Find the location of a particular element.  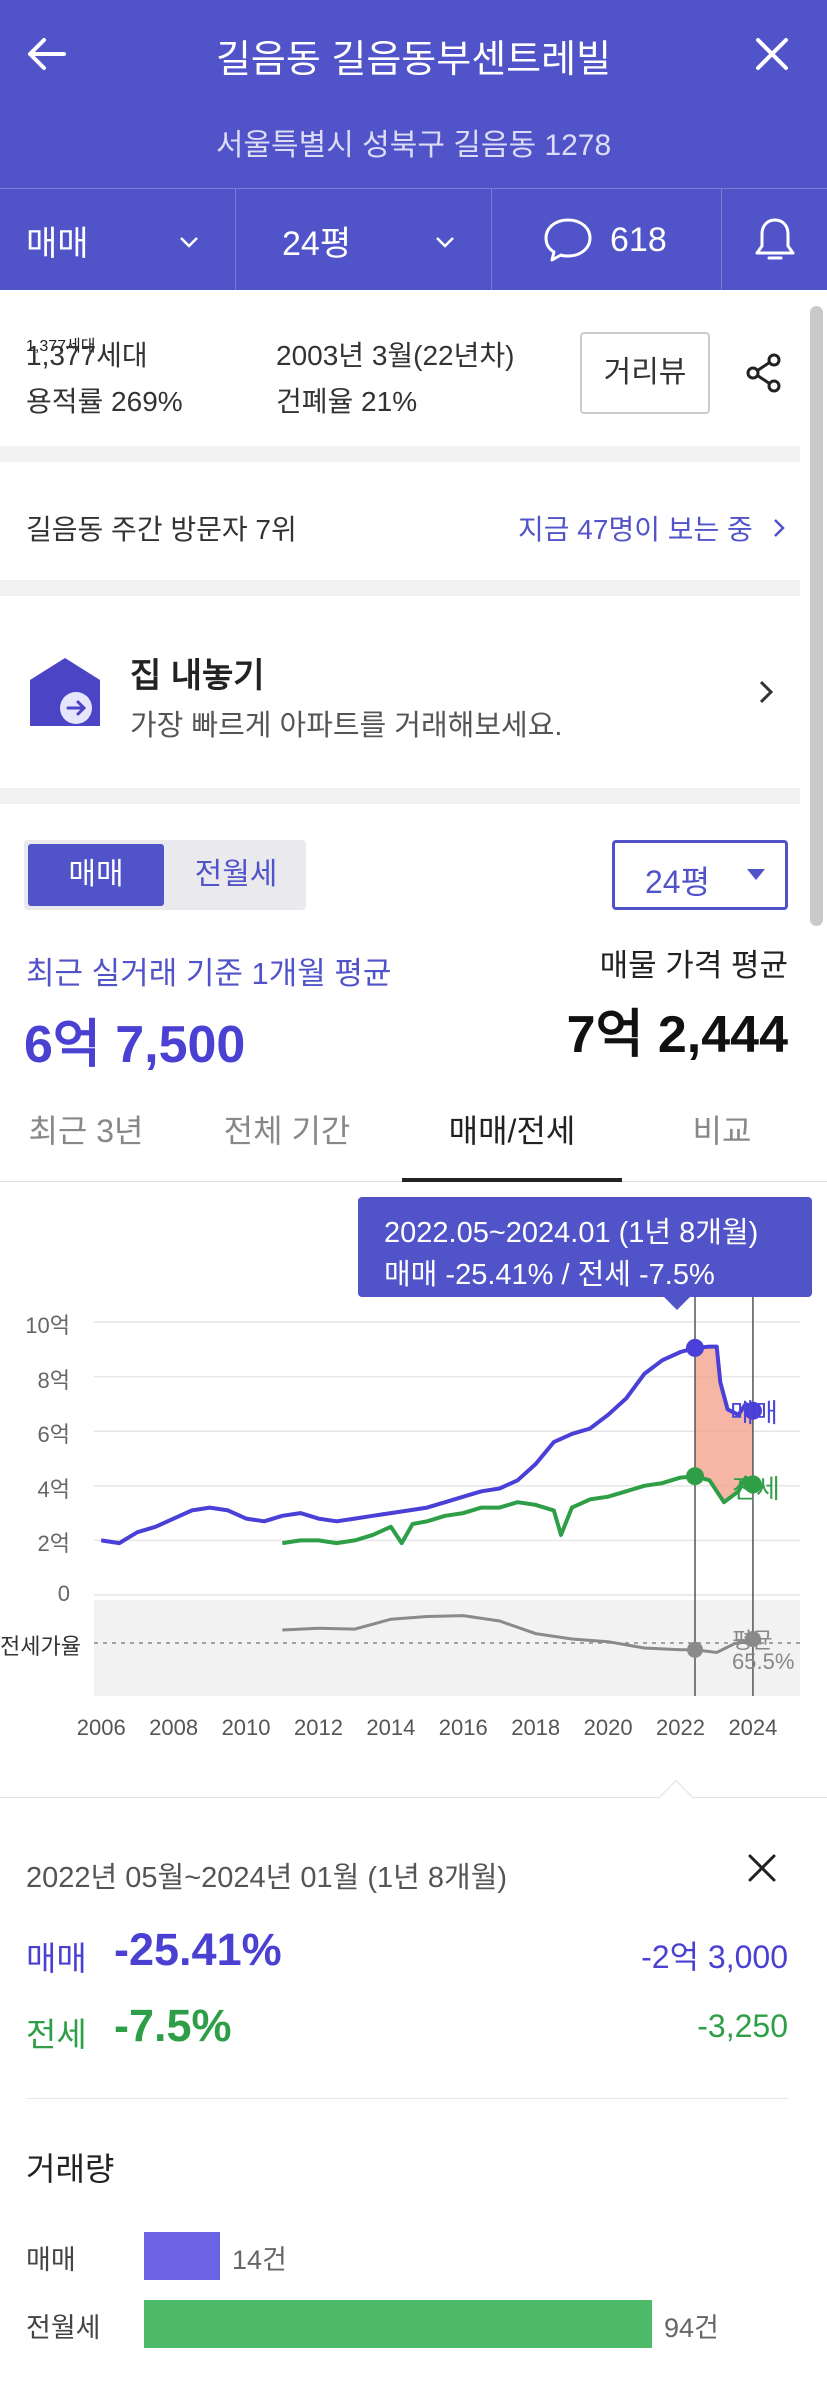

street-view-button: 거리뷰 is located at coordinates (645, 373).